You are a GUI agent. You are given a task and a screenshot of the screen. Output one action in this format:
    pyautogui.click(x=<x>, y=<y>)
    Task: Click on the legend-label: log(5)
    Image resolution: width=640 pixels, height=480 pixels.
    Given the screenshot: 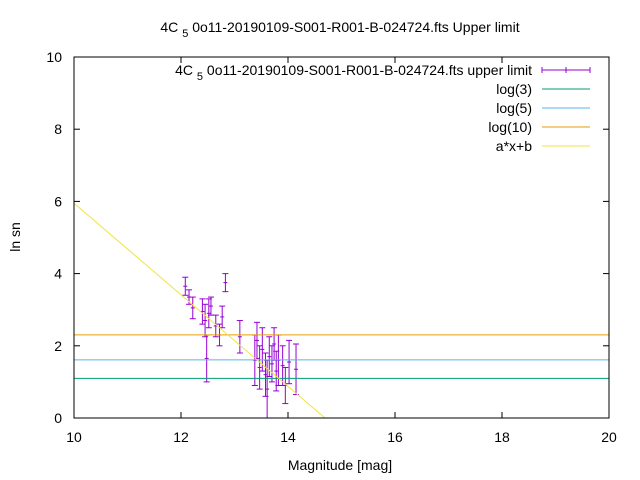 What is the action you would take?
    pyautogui.click(x=514, y=108)
    